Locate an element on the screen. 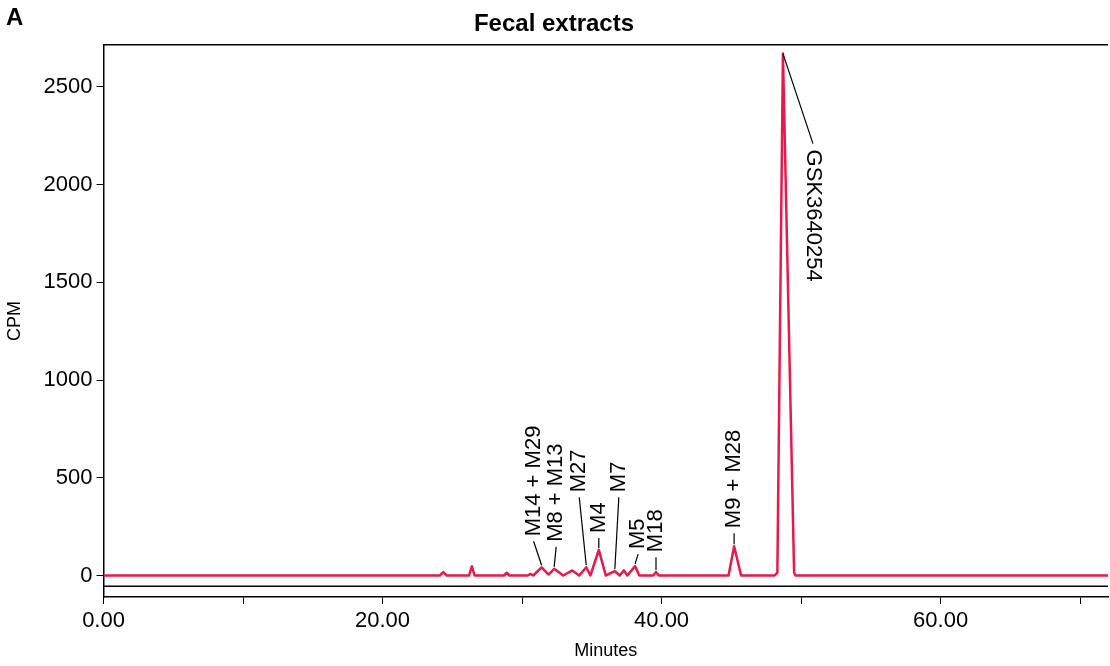 The image size is (1110, 666). x-tick-label: 20.00 is located at coordinates (383, 620).